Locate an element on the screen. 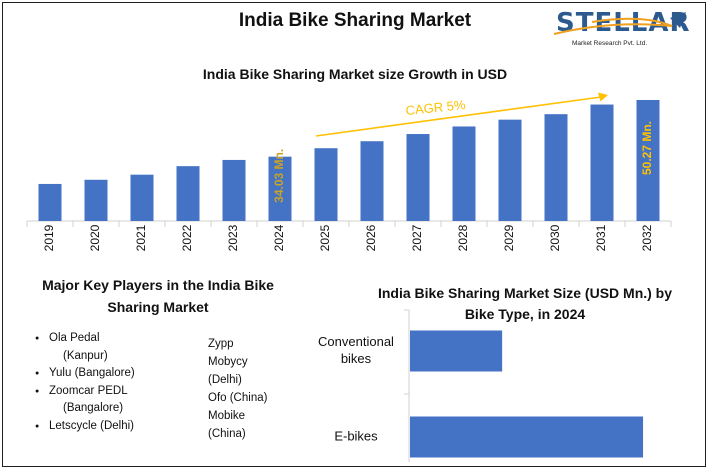  key-player-line: Ofo (China) is located at coordinates (238, 398).